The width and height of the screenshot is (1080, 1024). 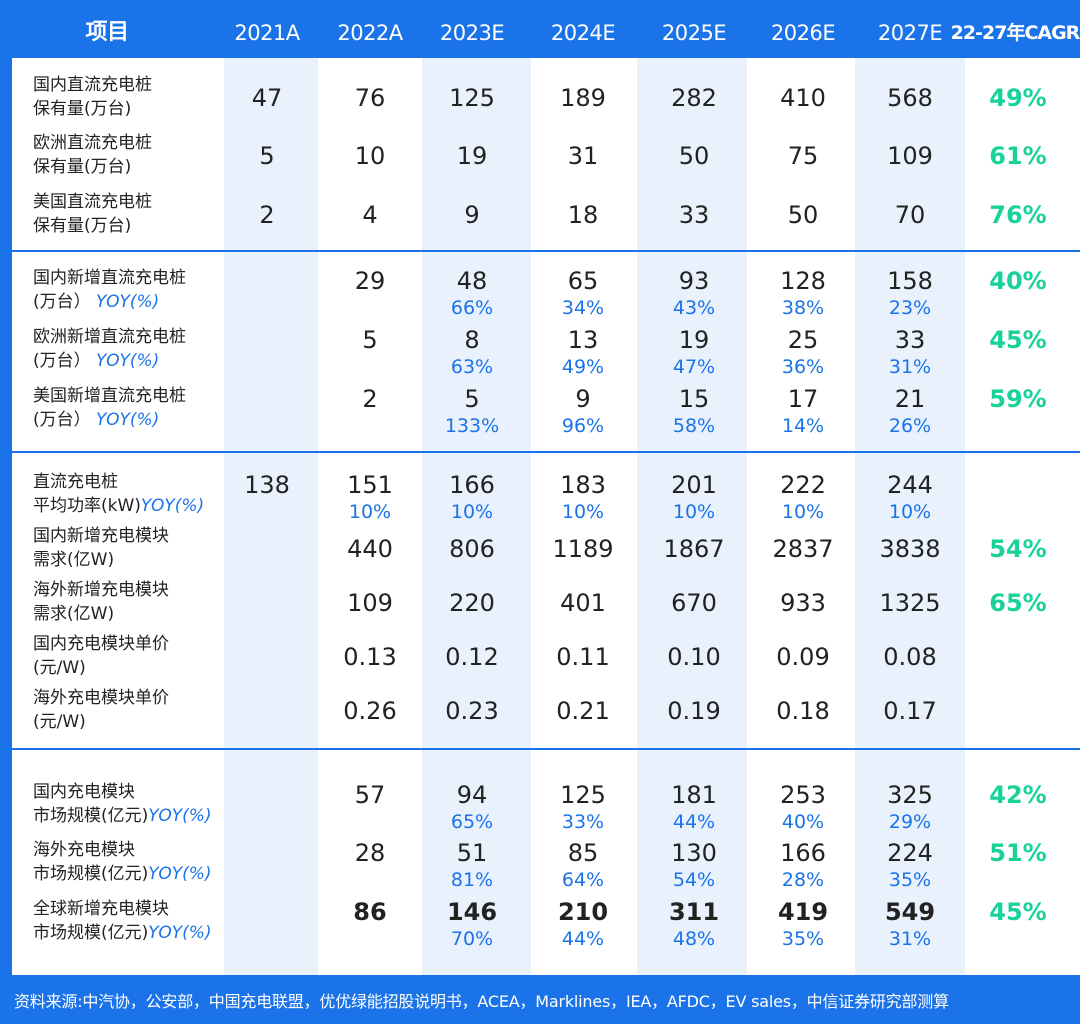 What do you see at coordinates (1018, 795) in the screenshot?
I see `cell-cagr: 42%` at bounding box center [1018, 795].